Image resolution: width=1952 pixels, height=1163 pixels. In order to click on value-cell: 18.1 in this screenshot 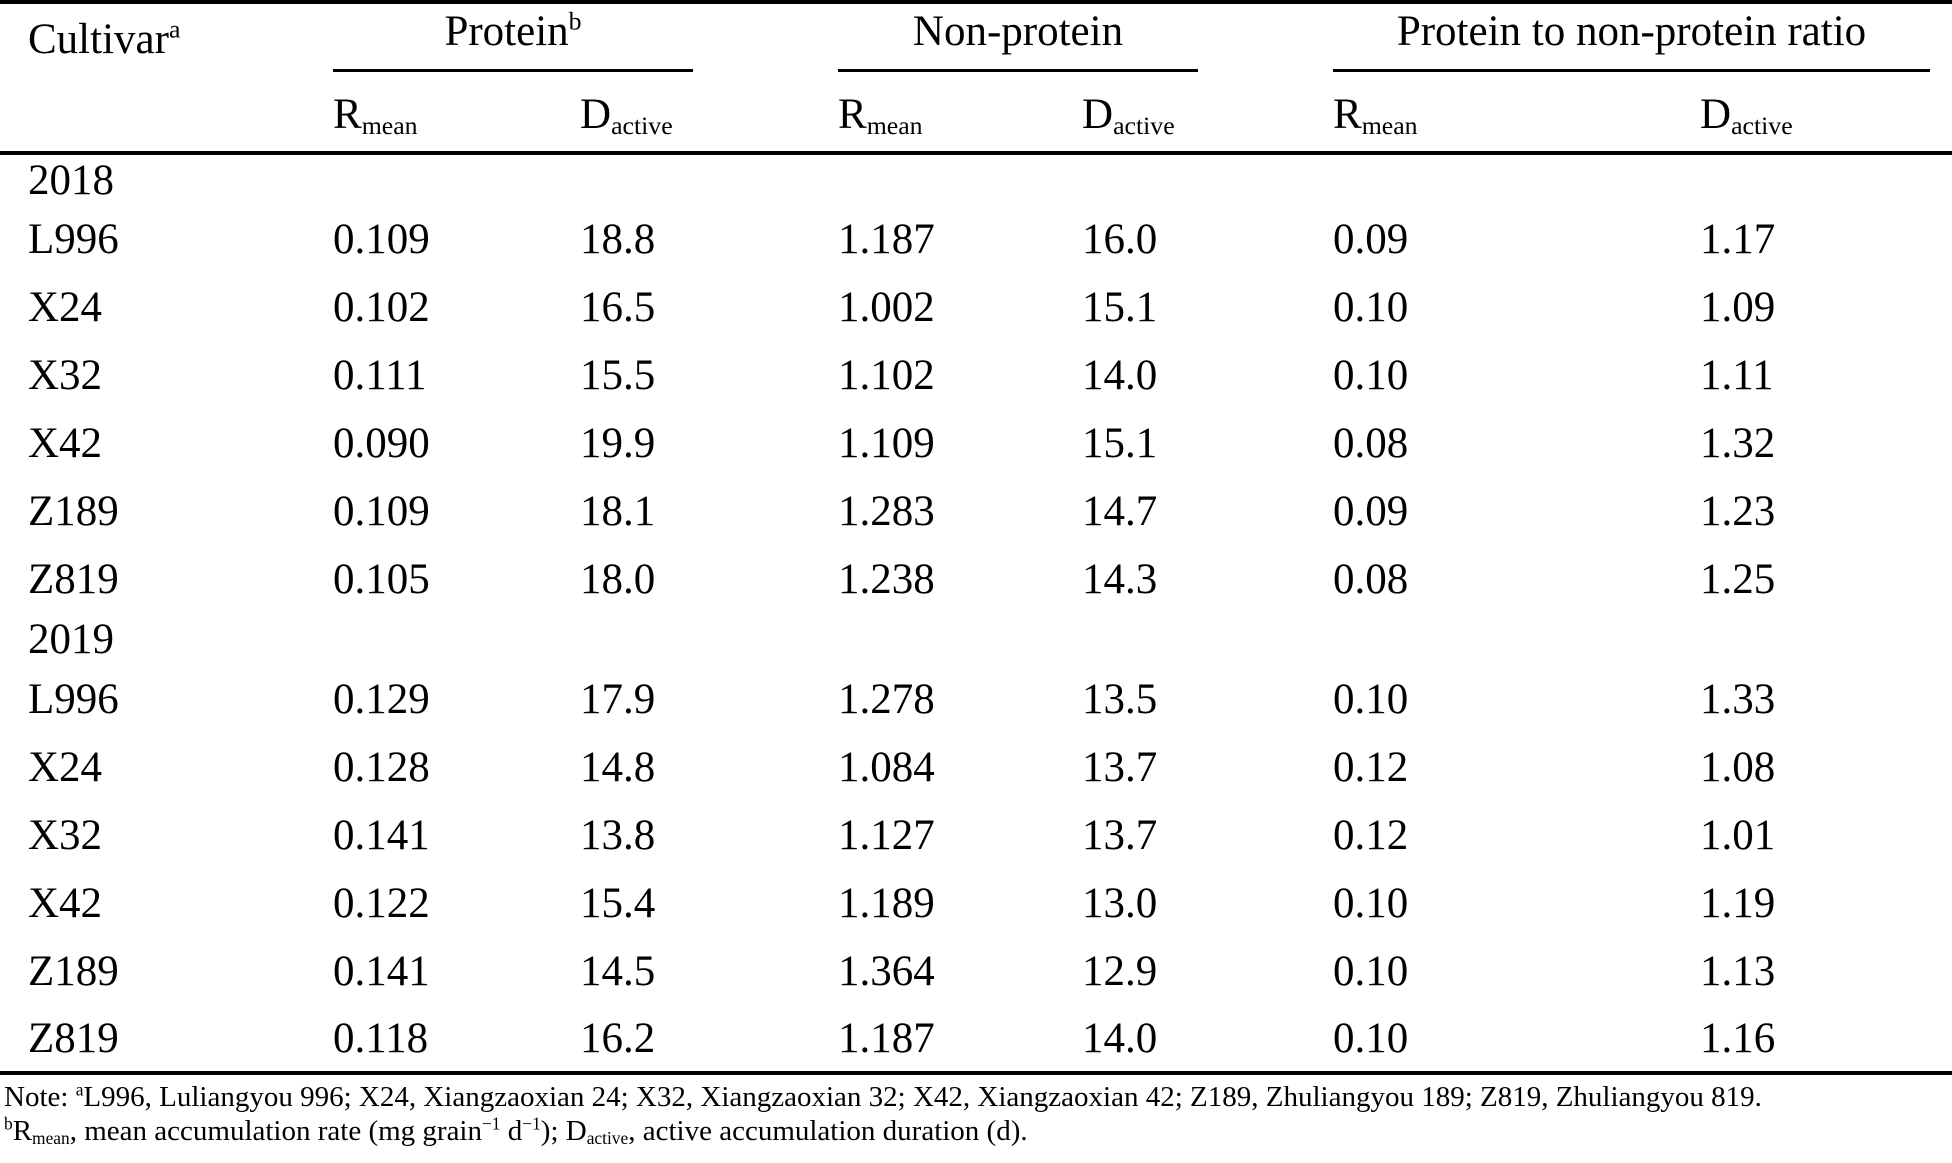, I will do `click(618, 511)`.